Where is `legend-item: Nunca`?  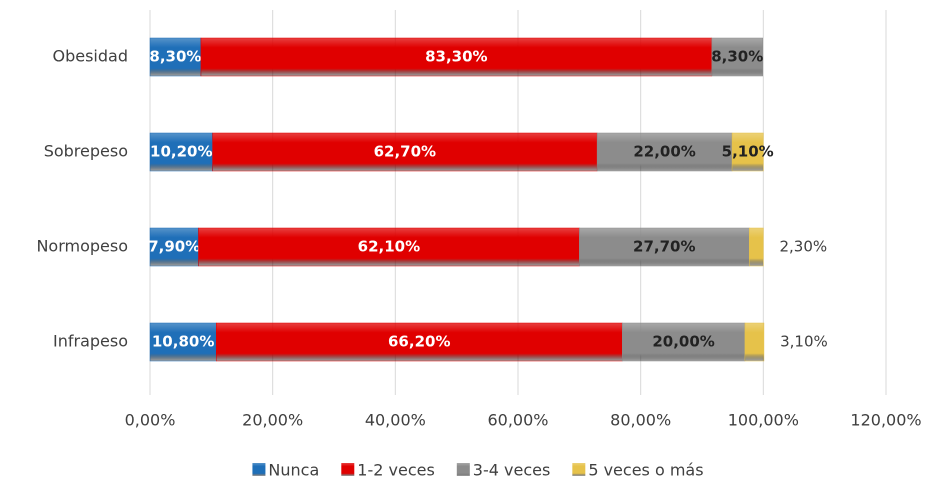
legend-item: Nunca is located at coordinates (285, 470).